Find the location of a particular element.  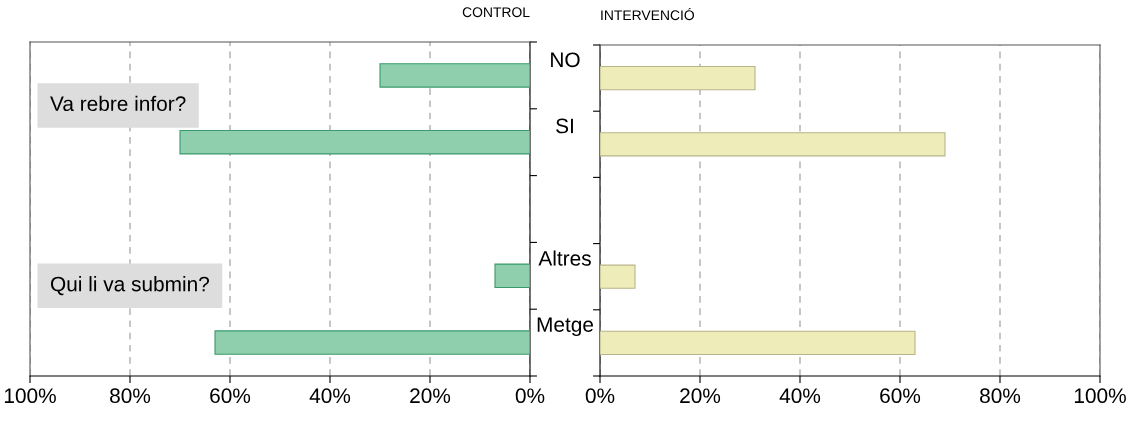

annotation: Va rebre infor? is located at coordinates (118, 103).